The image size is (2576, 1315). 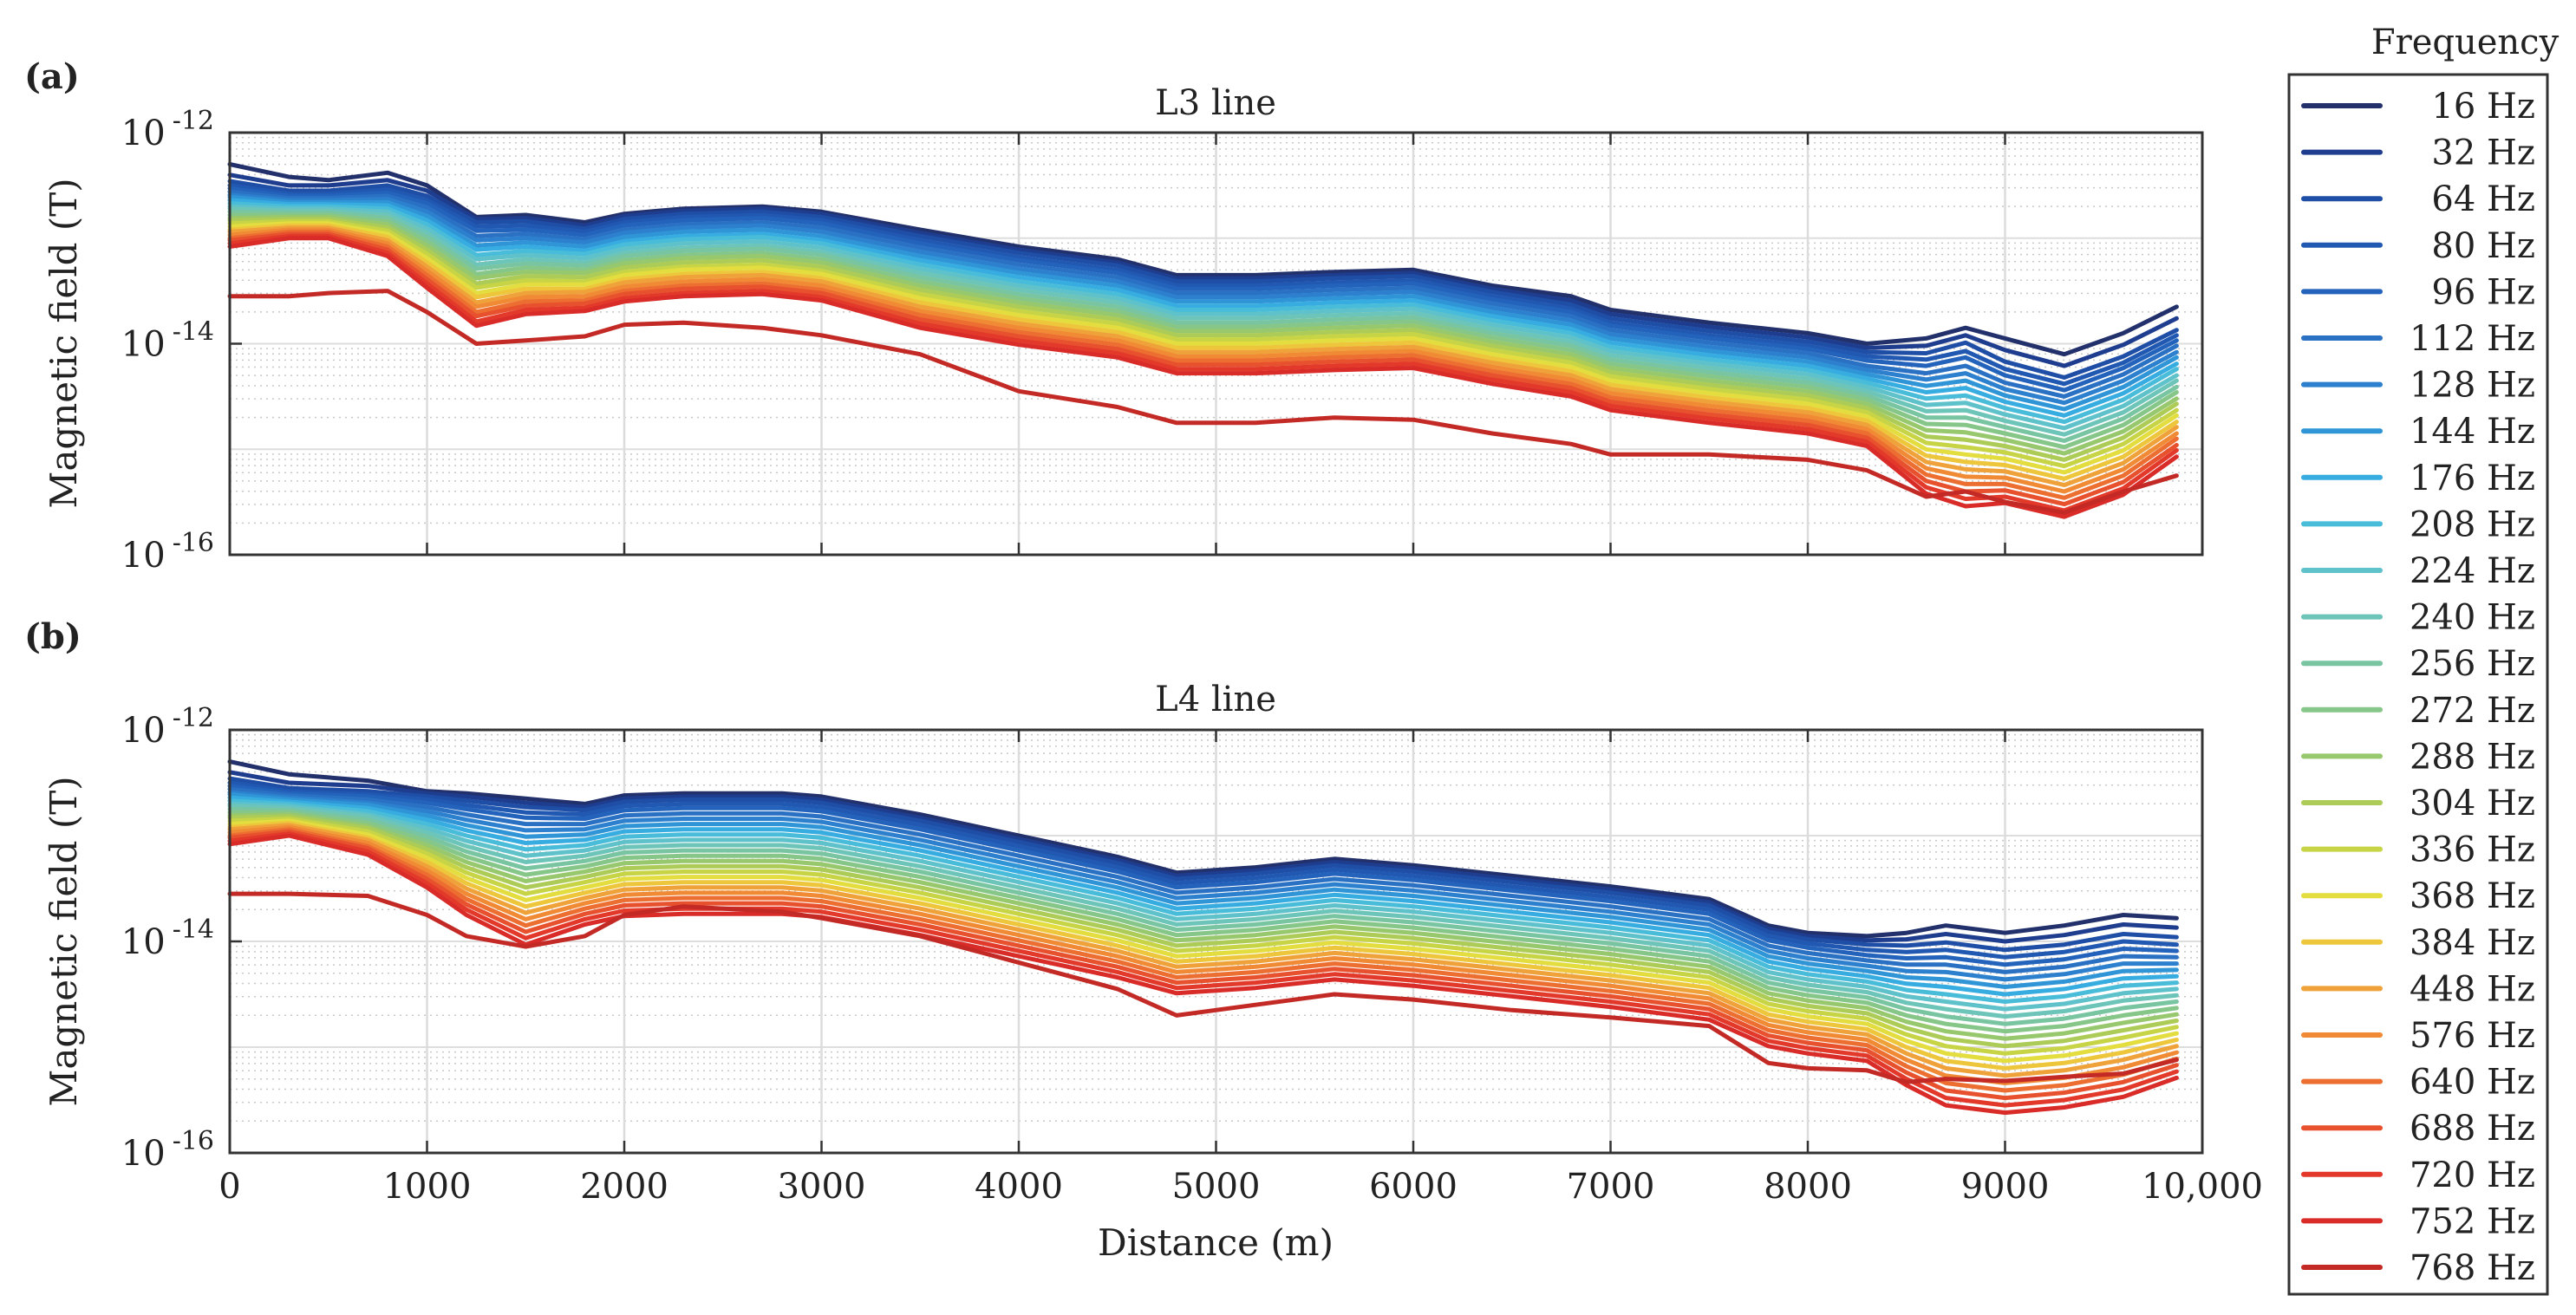 I want to click on y-tick-label: 10 -16, so click(x=168, y=1150).